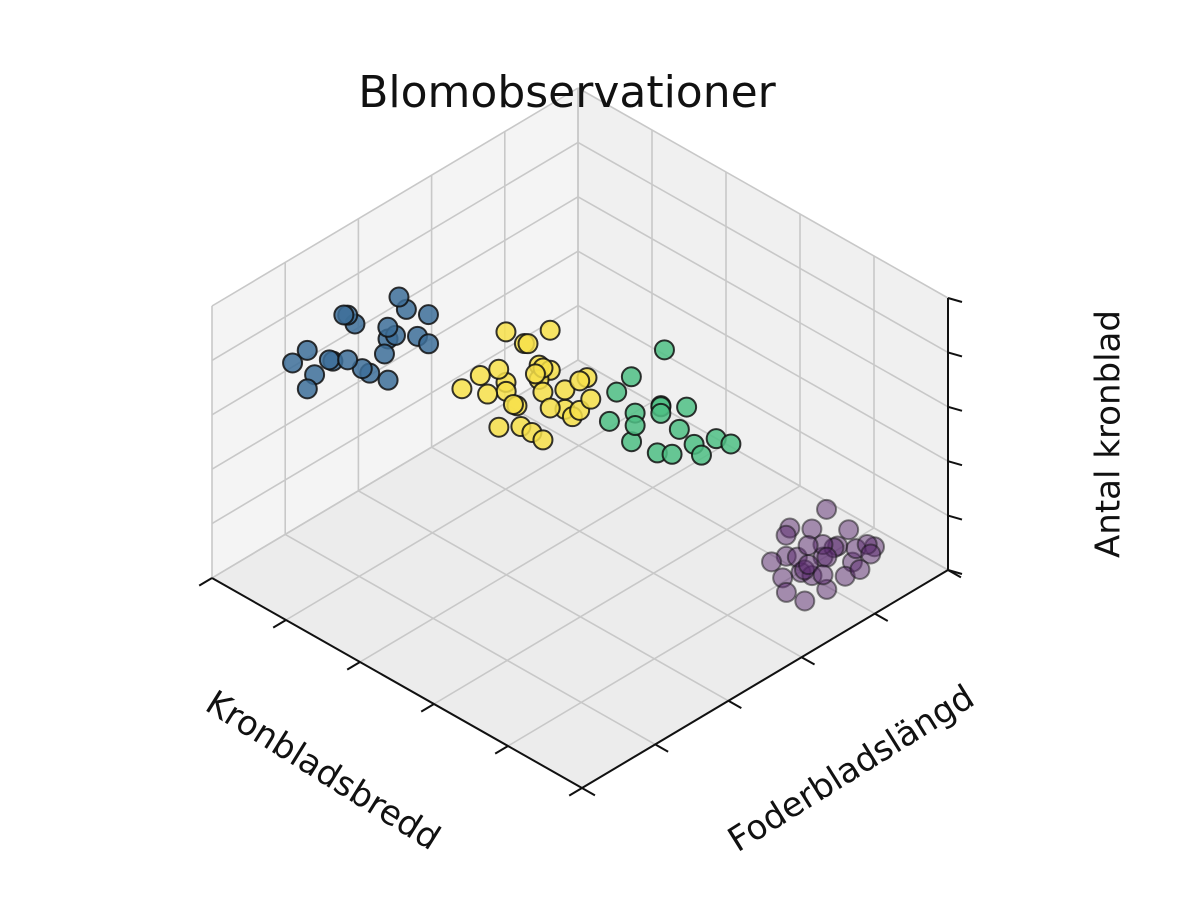 This screenshot has height=900, width=1195. What do you see at coordinates (851, 768) in the screenshot?
I see `y-axis-label: Foderbladslängd` at bounding box center [851, 768].